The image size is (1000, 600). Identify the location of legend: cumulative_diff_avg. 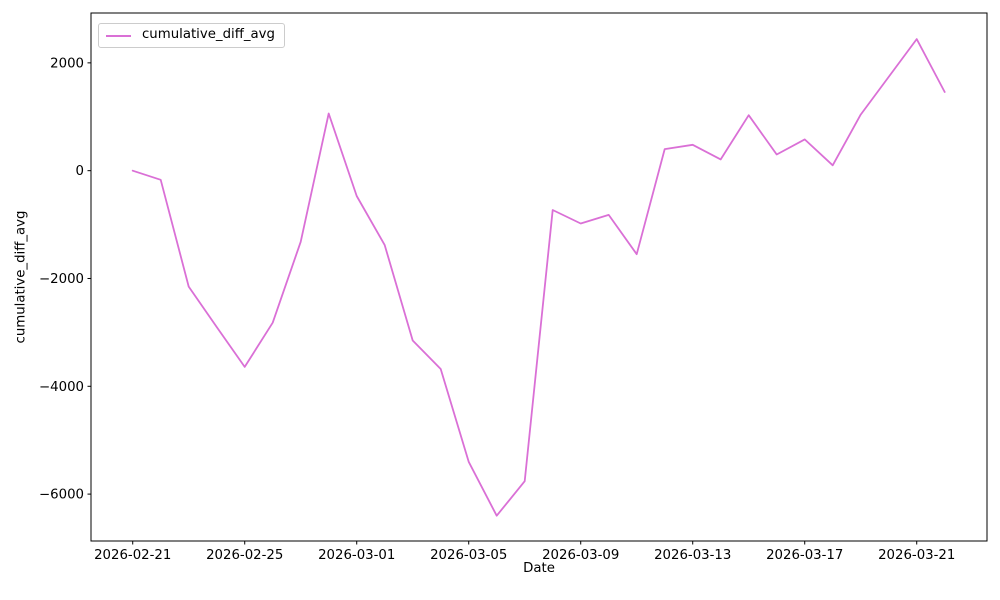
(191, 35).